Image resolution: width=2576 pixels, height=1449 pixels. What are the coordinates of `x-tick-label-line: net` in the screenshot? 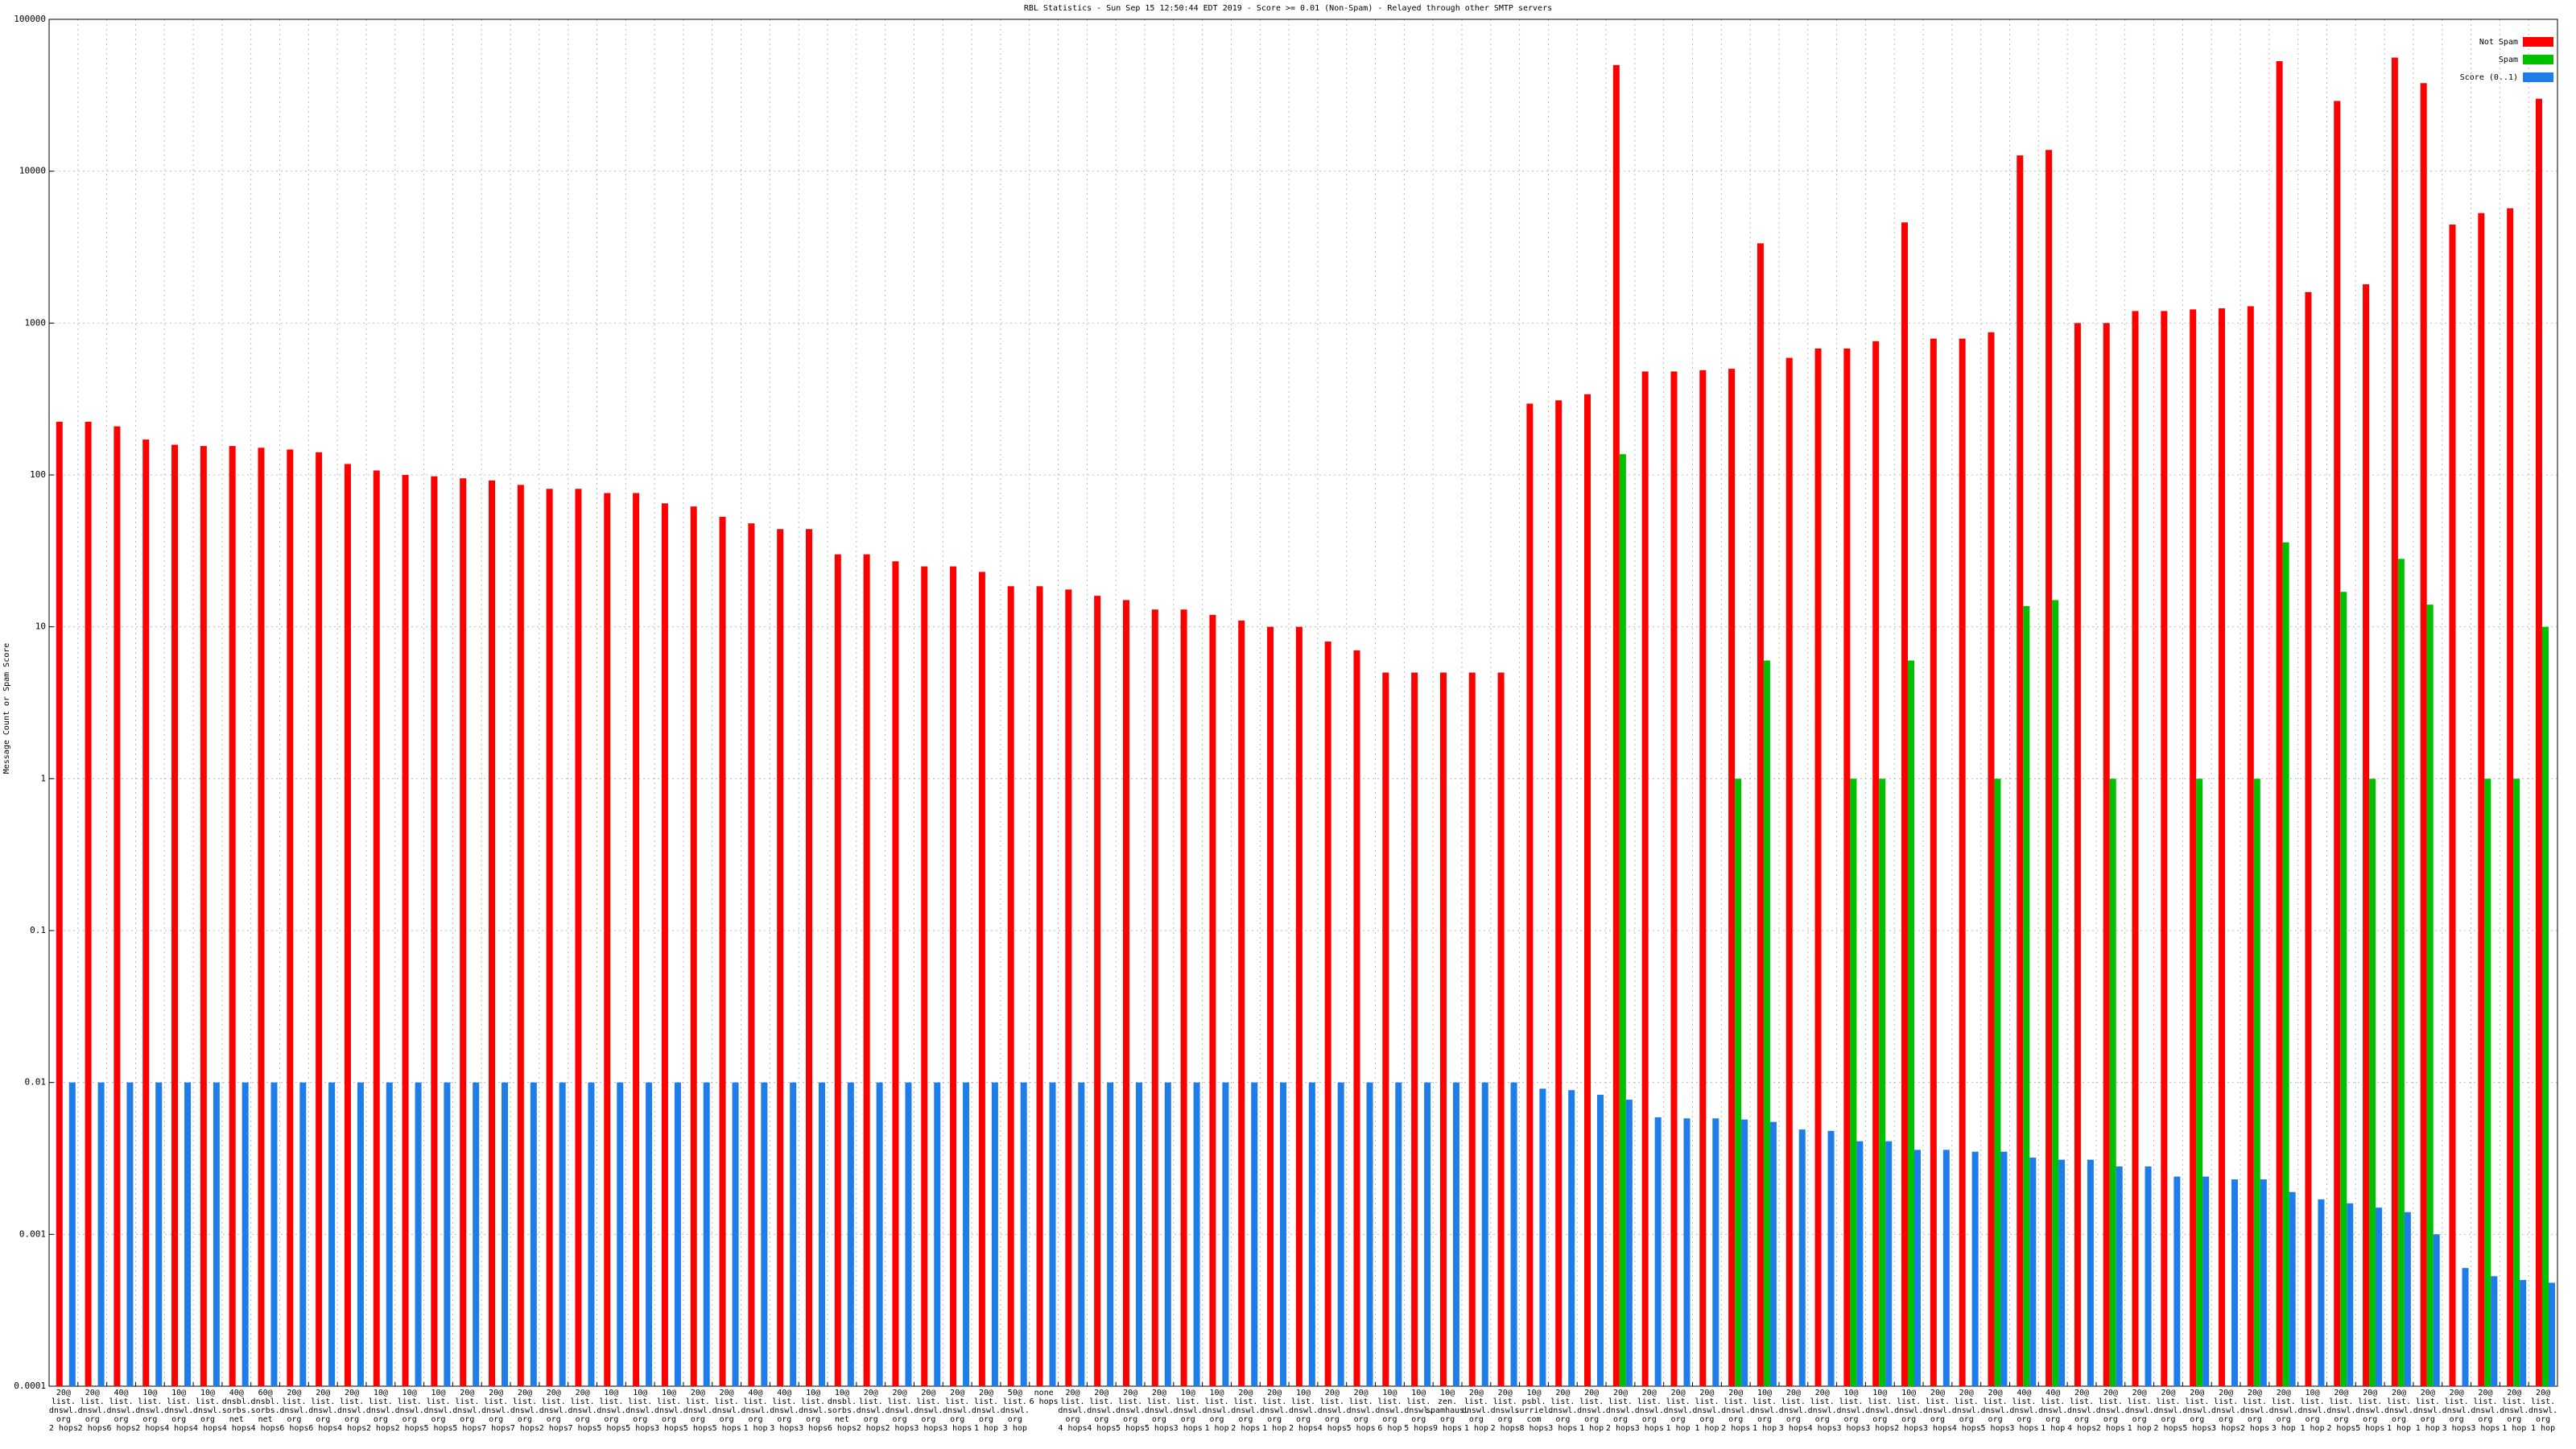 It's located at (842, 1419).